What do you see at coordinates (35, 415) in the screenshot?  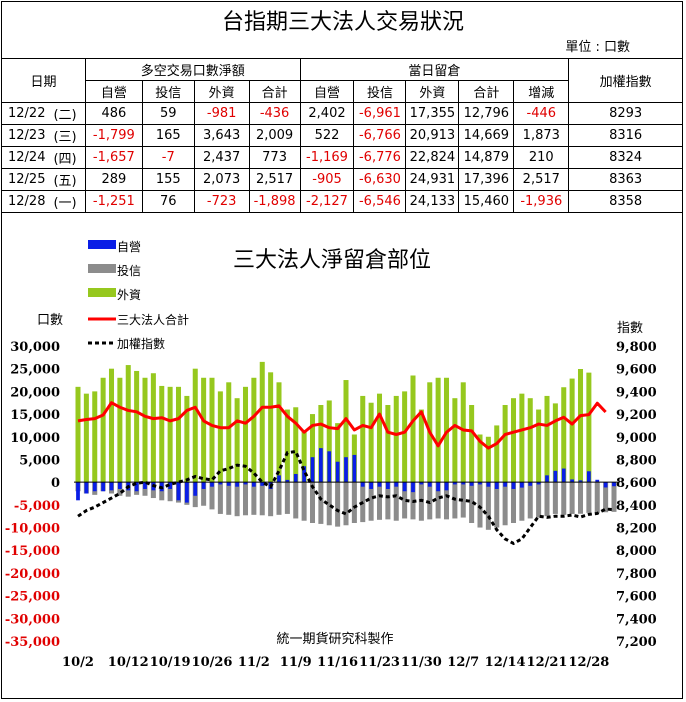 I see `left-tick-label: 15,000` at bounding box center [35, 415].